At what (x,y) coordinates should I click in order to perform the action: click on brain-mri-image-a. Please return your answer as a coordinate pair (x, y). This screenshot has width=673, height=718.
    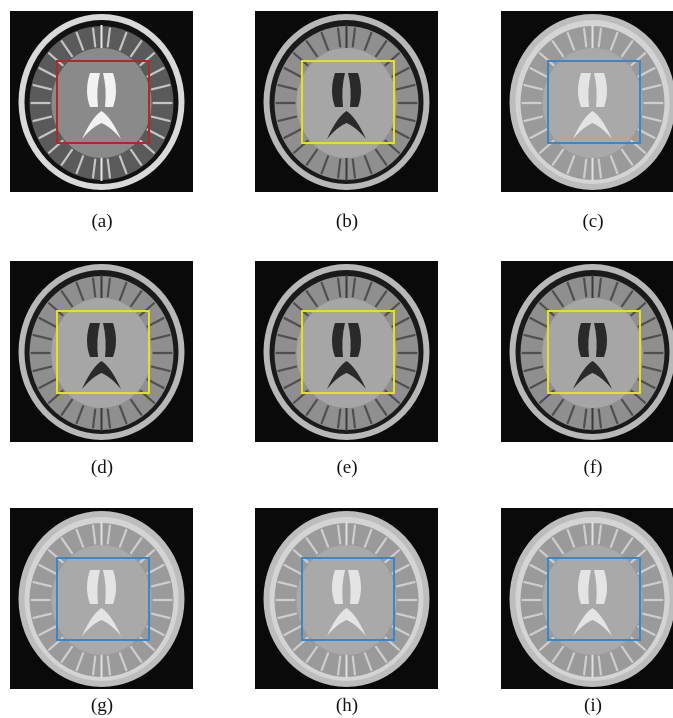
    Looking at the image, I should click on (101, 101).